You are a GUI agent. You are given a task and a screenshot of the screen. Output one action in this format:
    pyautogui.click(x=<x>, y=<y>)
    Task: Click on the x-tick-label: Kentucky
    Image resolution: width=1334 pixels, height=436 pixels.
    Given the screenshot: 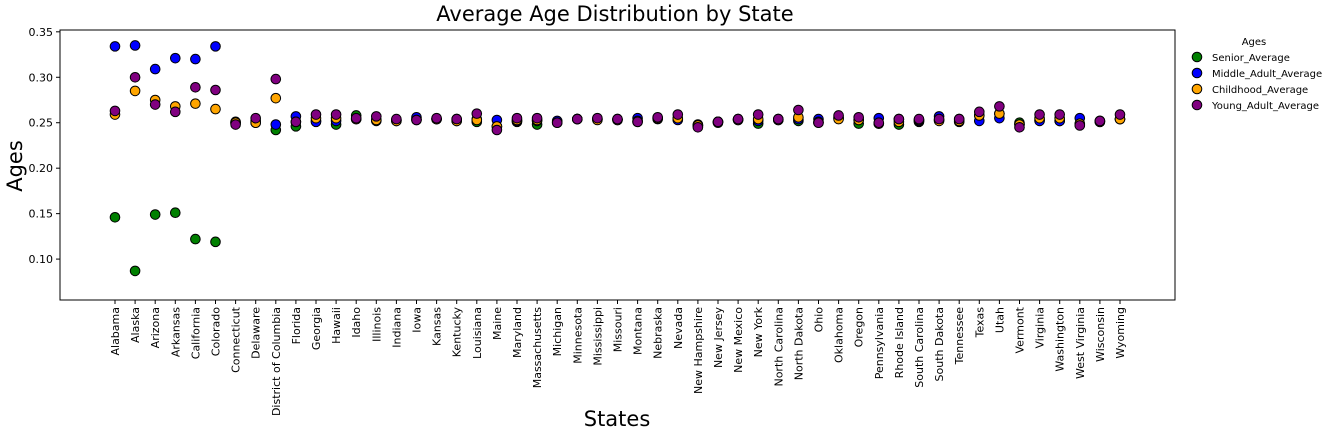 What is the action you would take?
    pyautogui.click(x=457, y=332)
    